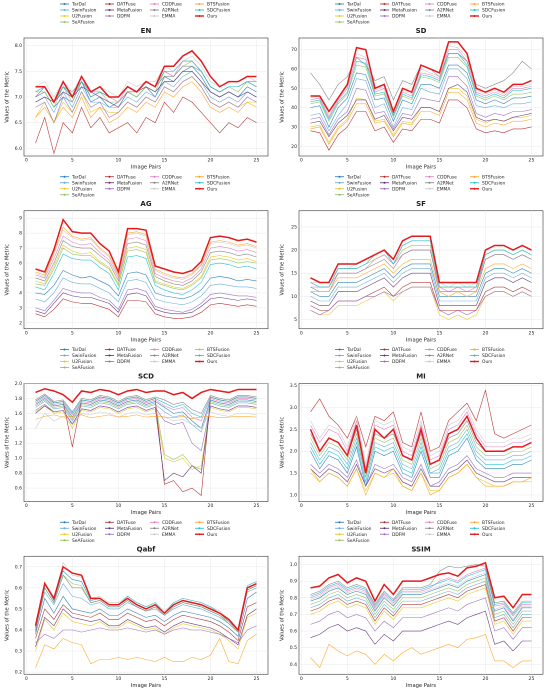 This screenshot has width=550, height=691. I want to click on chart-title: SCD, so click(146, 377).